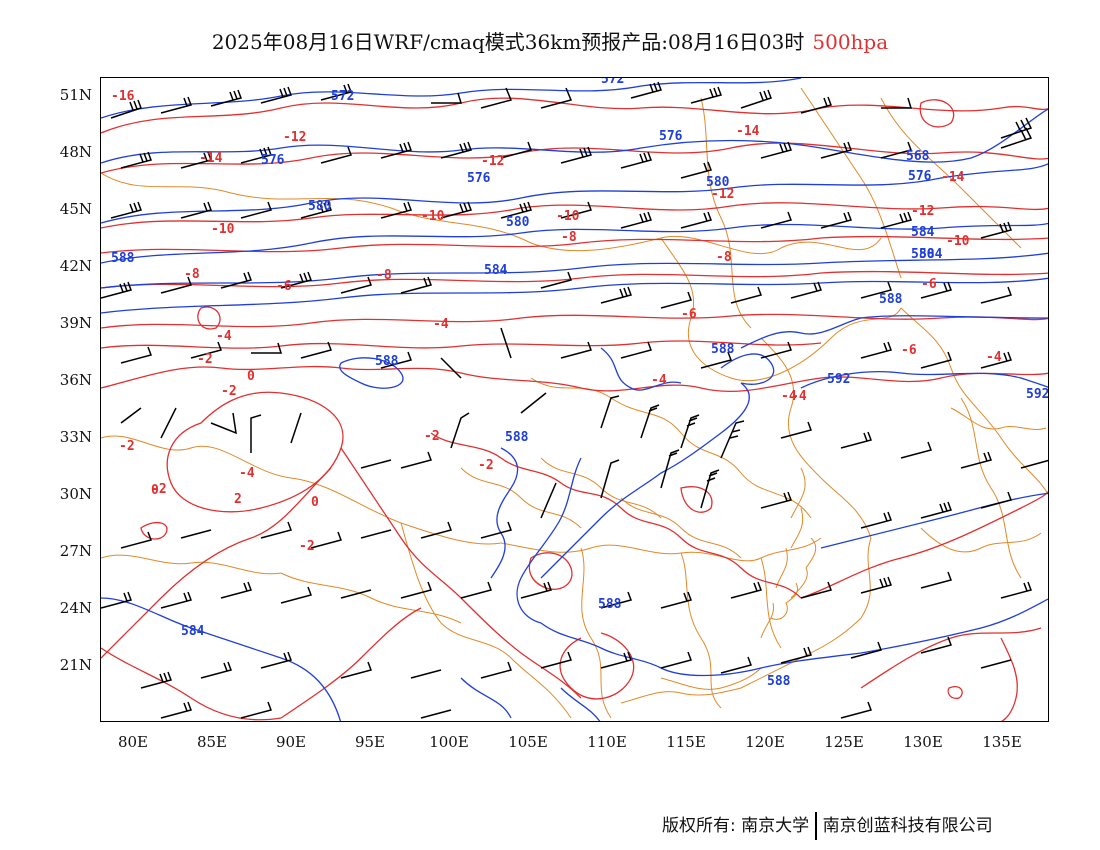  I want to click on lat-label: 39N, so click(75, 323).